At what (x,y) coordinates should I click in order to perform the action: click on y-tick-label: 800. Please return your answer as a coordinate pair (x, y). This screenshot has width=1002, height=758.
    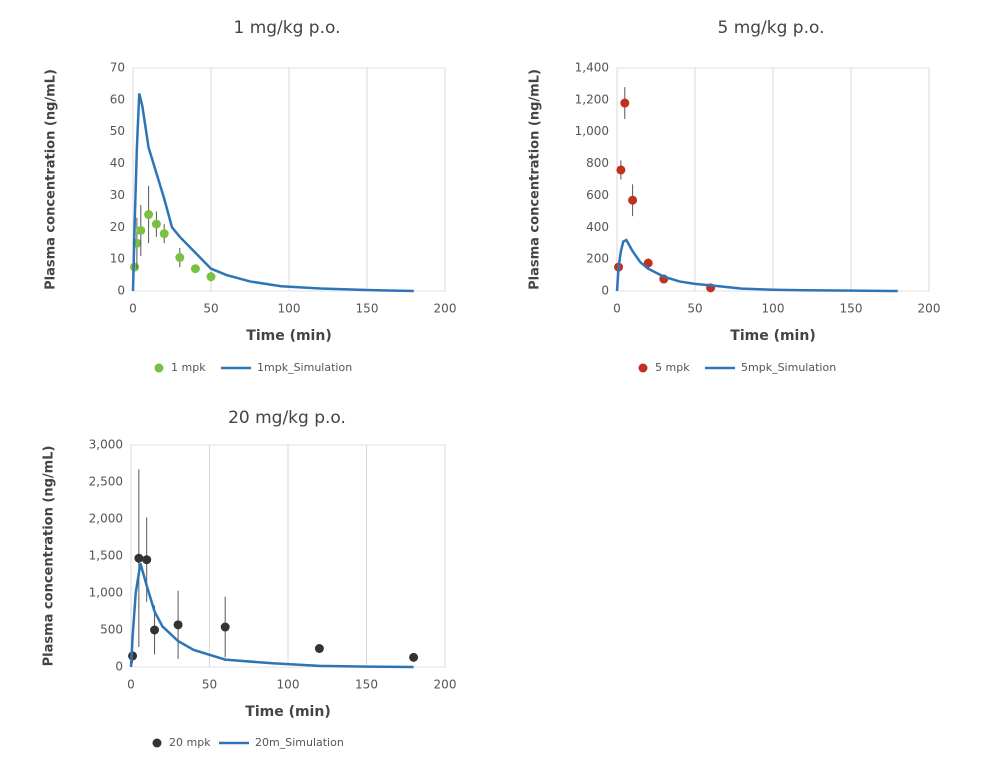
    Looking at the image, I should click on (597, 163).